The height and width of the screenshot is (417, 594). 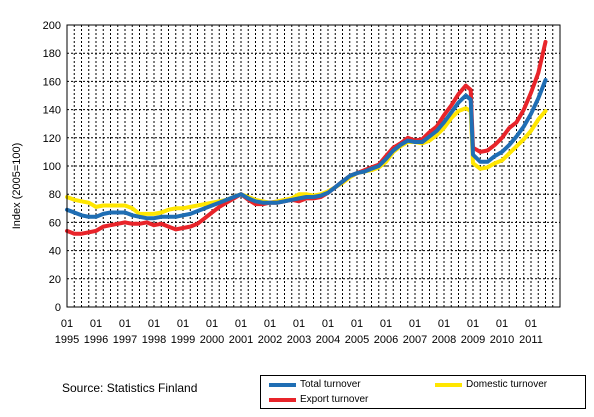 What do you see at coordinates (357, 340) in the screenshot?
I see `x-tick-year-label: 2005` at bounding box center [357, 340].